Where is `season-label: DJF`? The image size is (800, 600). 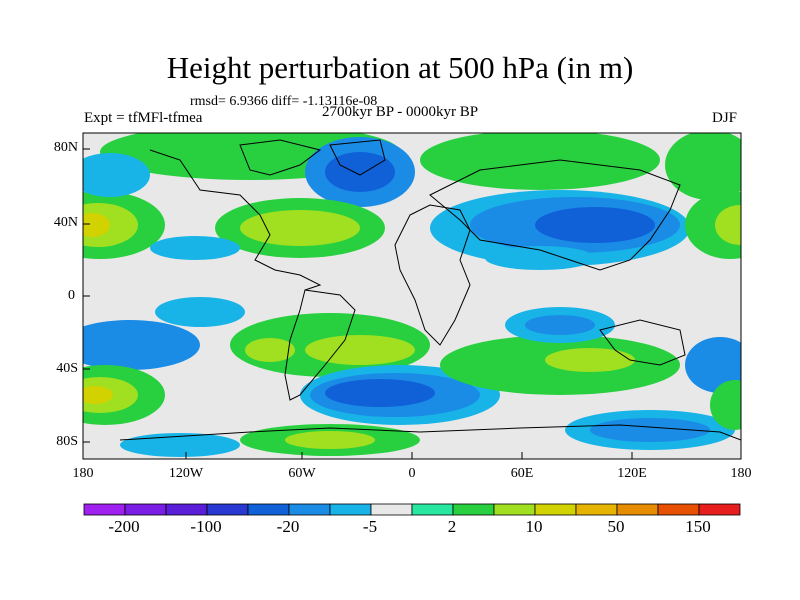 season-label: DJF is located at coordinates (725, 118).